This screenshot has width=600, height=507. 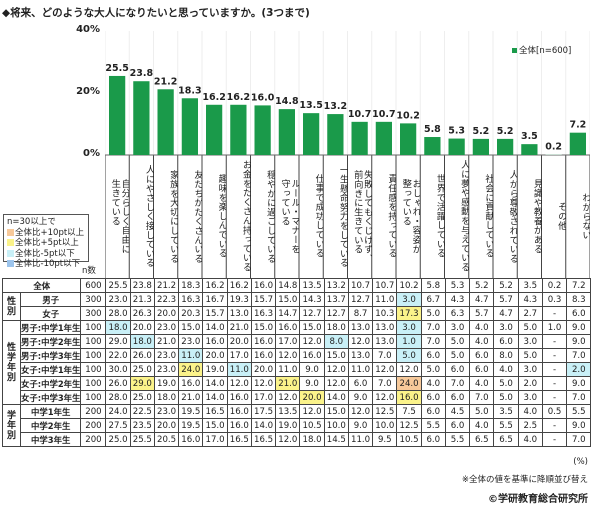 I want to click on value-cell: 9.0, so click(x=312, y=369).